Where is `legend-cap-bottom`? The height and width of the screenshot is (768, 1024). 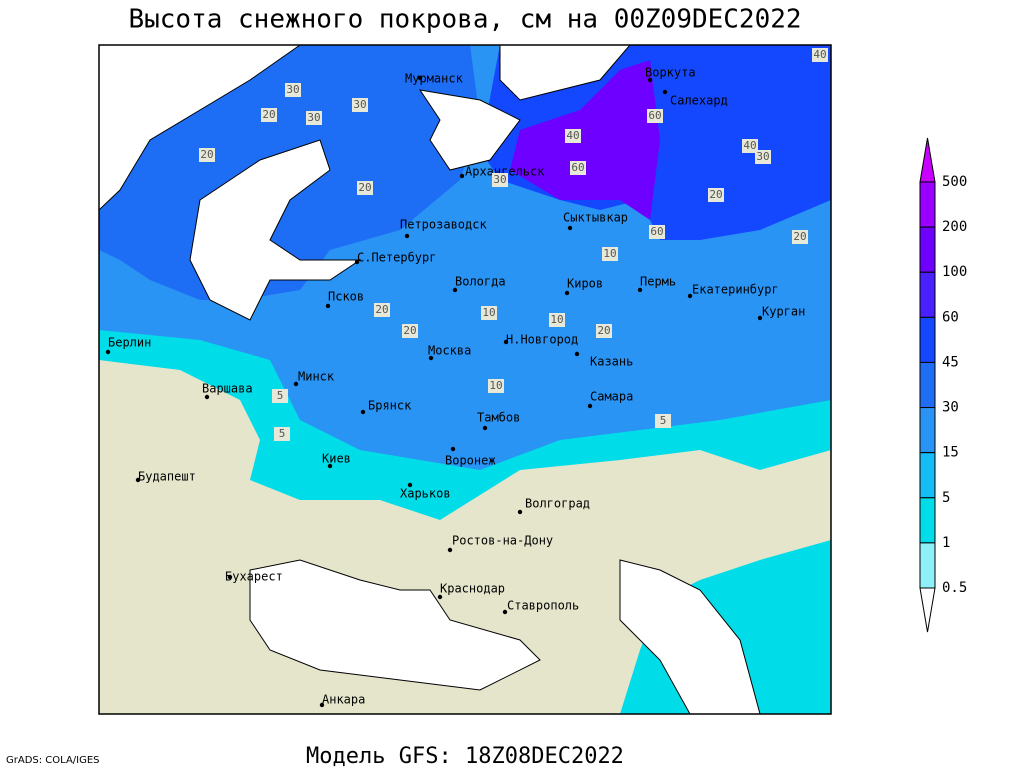 legend-cap-bottom is located at coordinates (927, 610).